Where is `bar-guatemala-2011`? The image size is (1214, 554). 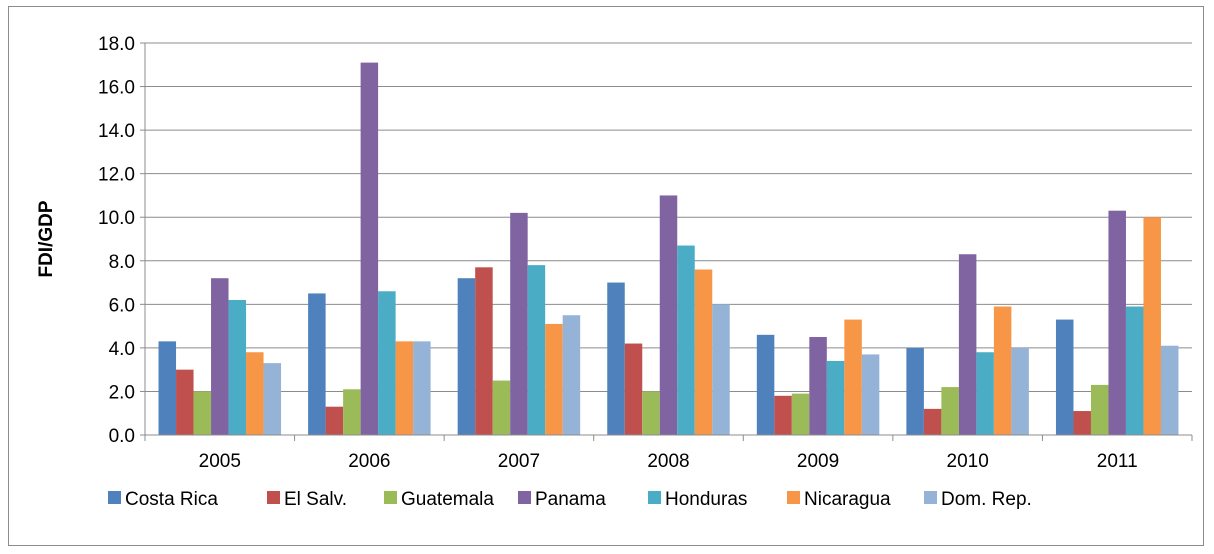
bar-guatemala-2011 is located at coordinates (1099, 409).